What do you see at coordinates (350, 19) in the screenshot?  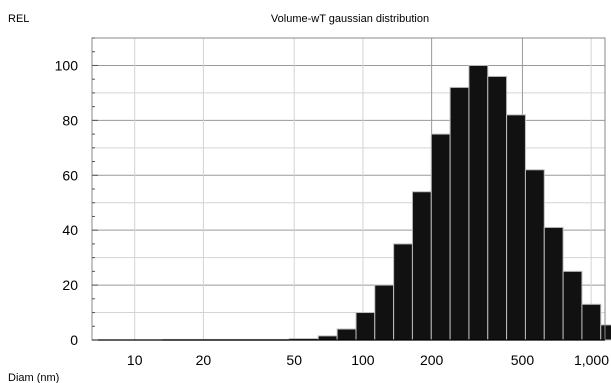 I see `chart-title: Volume-wT gaussian distribution` at bounding box center [350, 19].